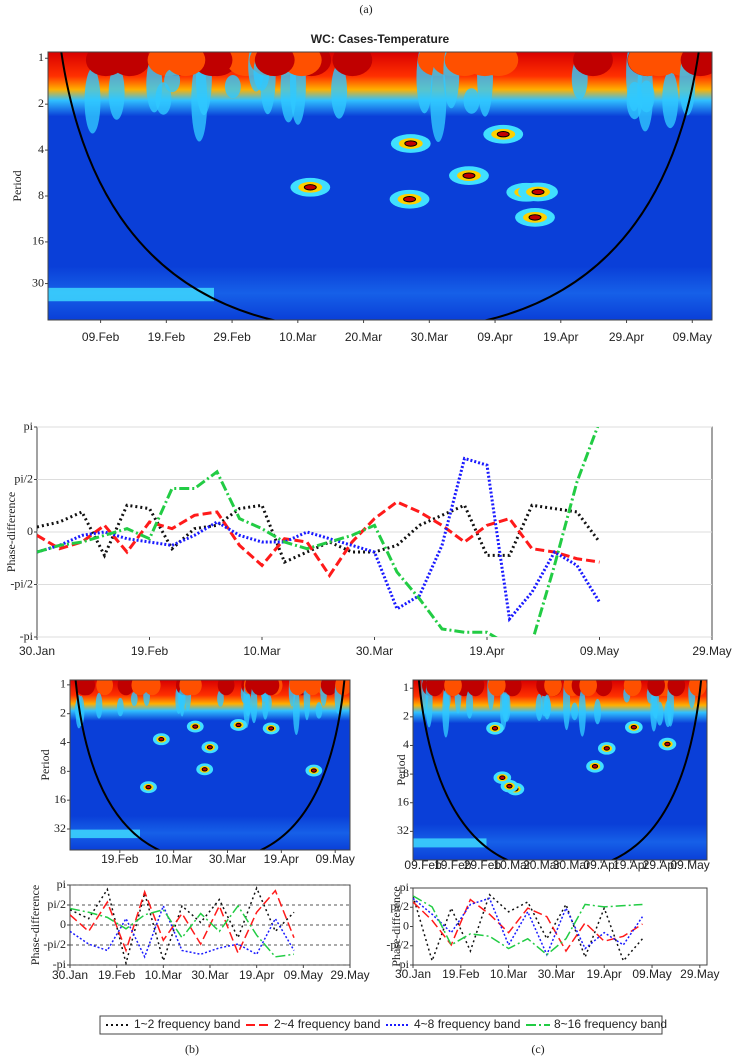 The image size is (733, 1062). What do you see at coordinates (11, 532) in the screenshot?
I see `y-axis-label: Phase-difference` at bounding box center [11, 532].